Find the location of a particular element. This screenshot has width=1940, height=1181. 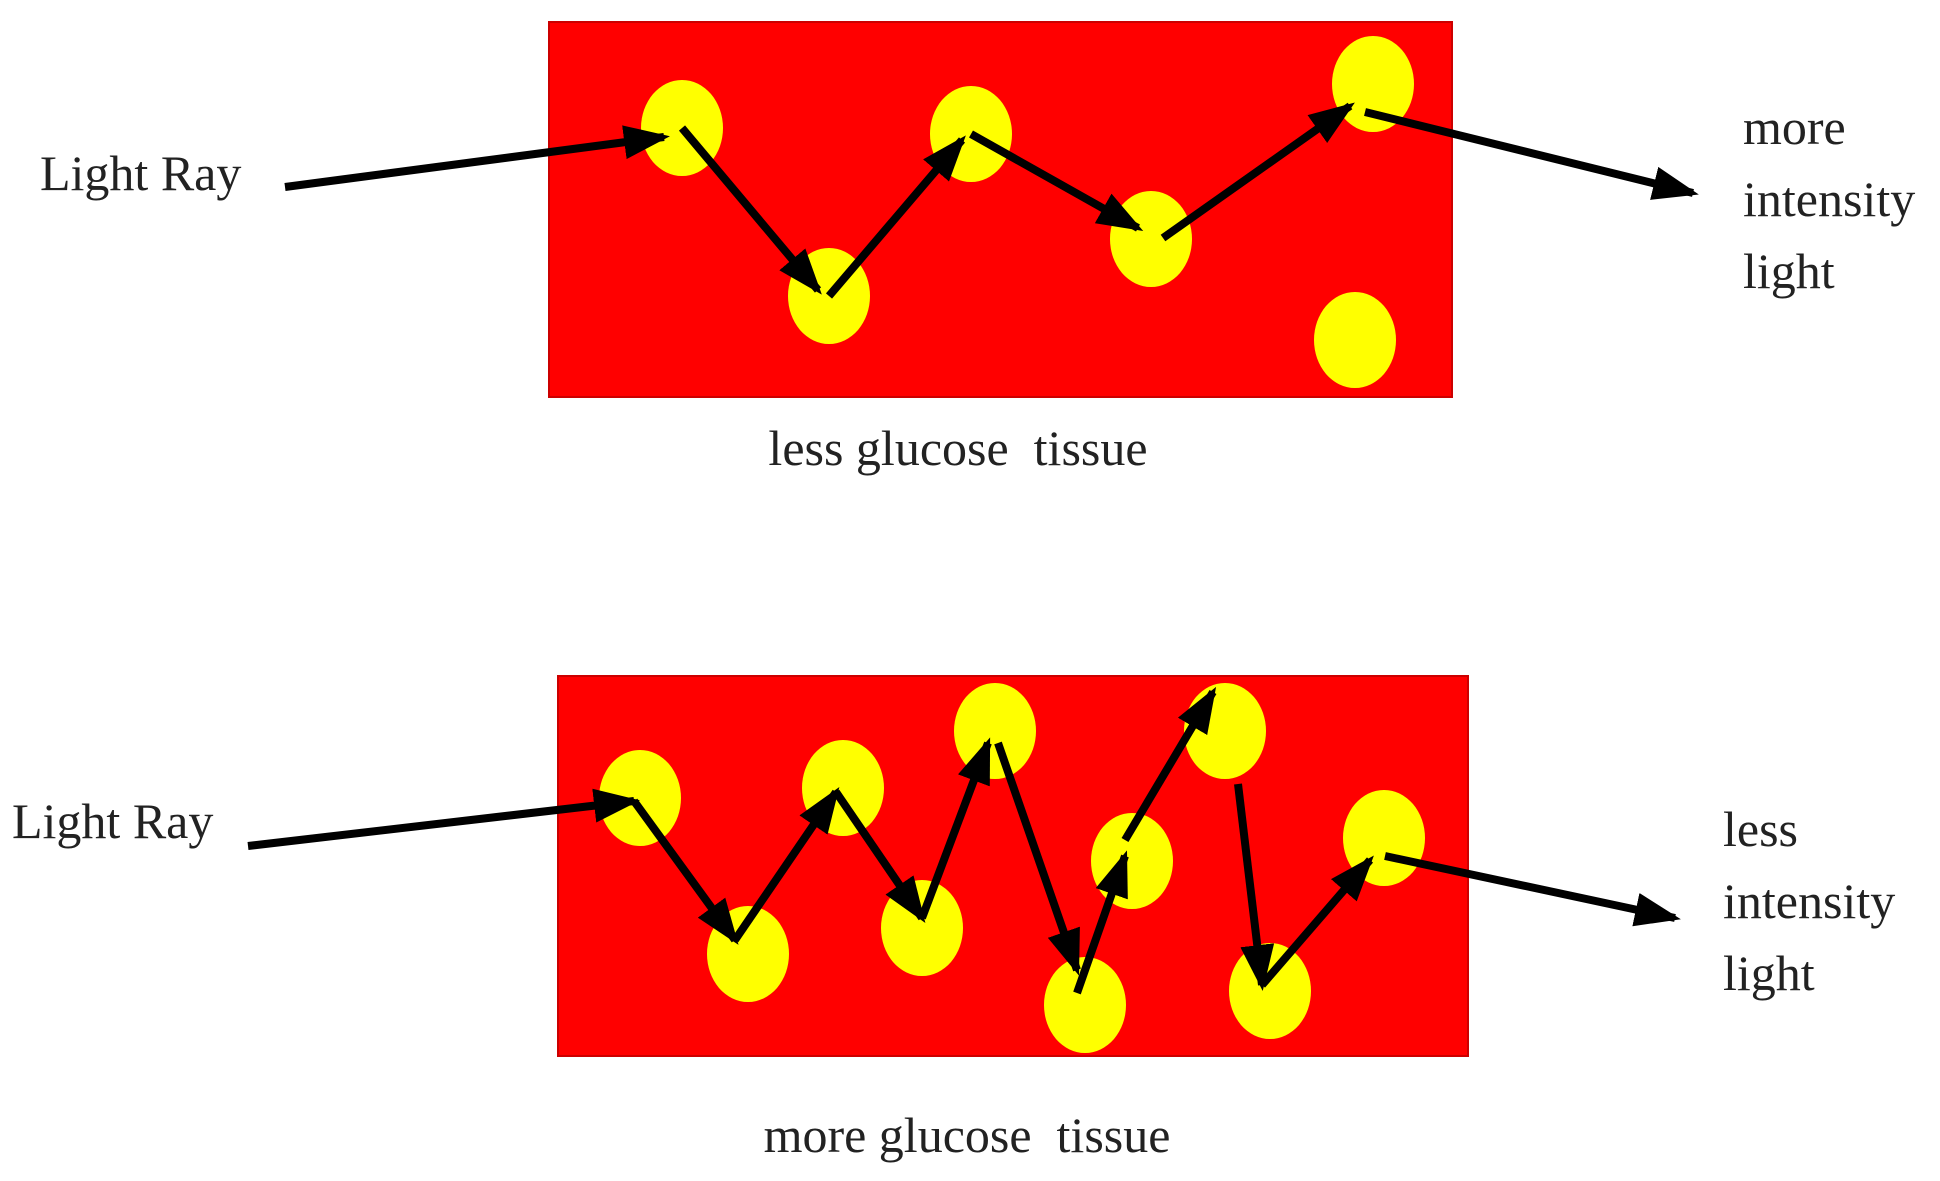

input-label-bottom: Light Ray is located at coordinates (112, 821).